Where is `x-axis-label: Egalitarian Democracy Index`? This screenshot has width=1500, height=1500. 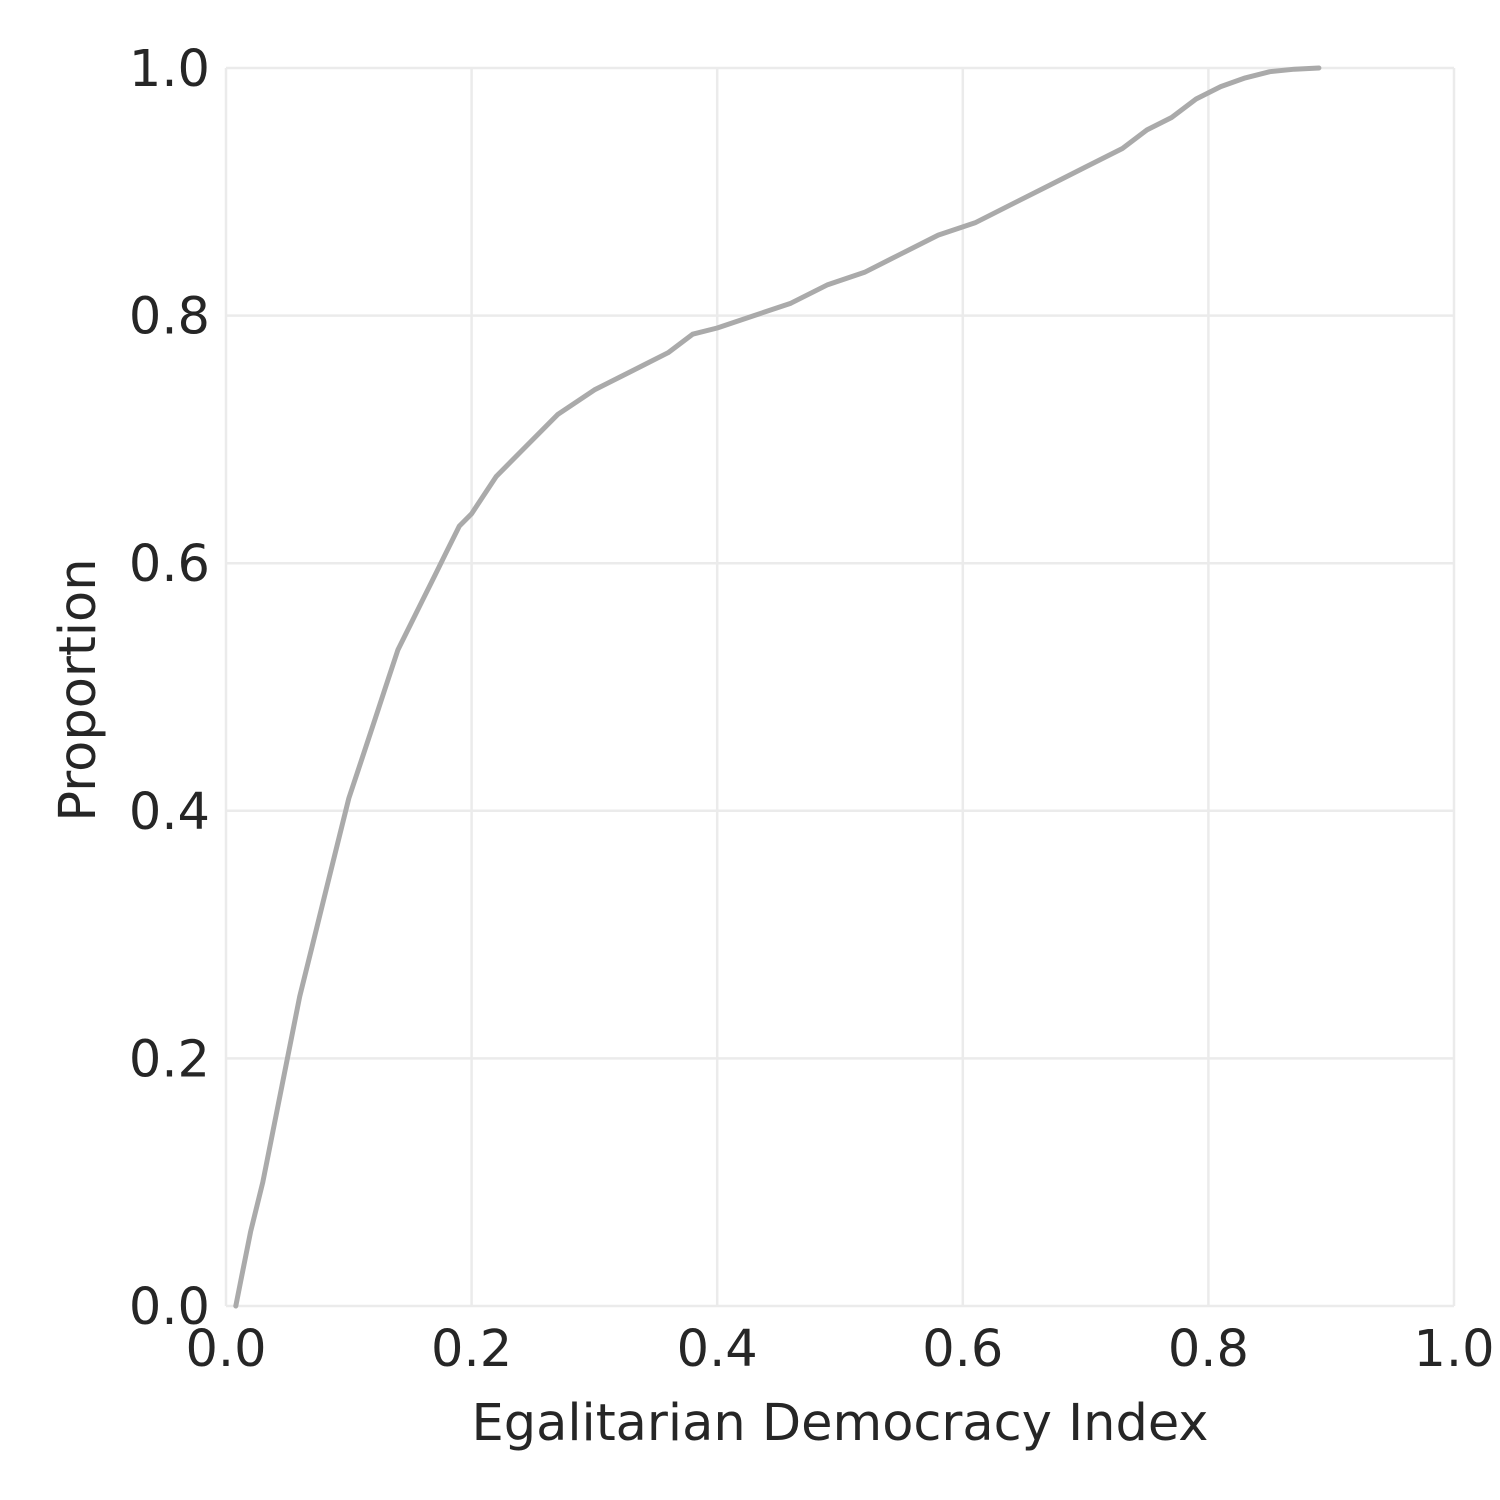 x-axis-label: Egalitarian Democracy Index is located at coordinates (840, 1423).